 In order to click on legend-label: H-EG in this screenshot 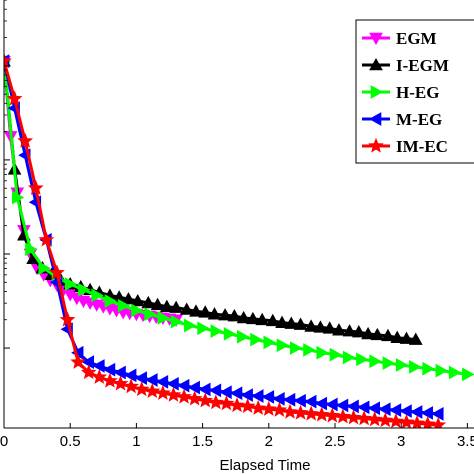, I will do `click(417, 92)`.